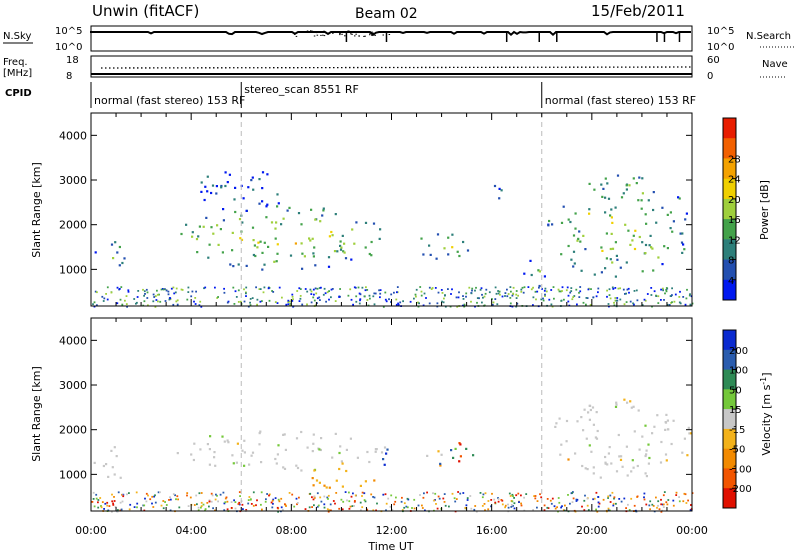 The height and width of the screenshot is (554, 800). I want to click on velocity-colorbar-swatch, so click(729, 379).